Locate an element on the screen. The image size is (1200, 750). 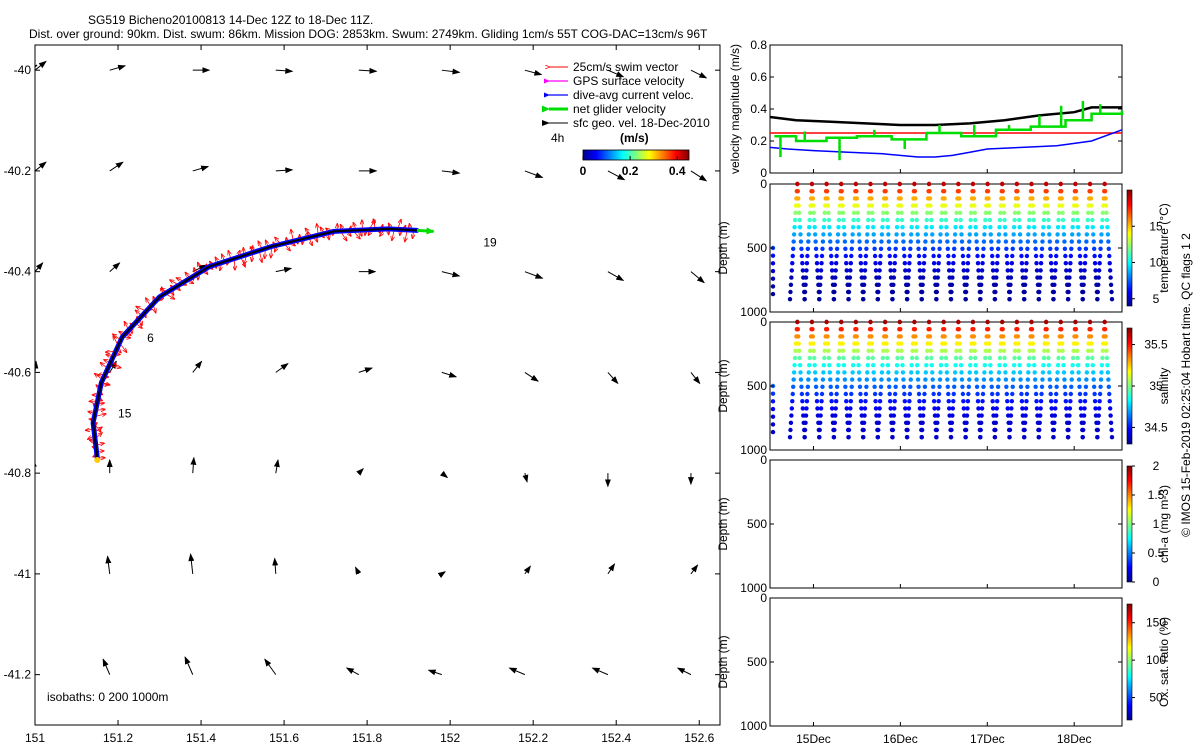
section-colorbar-tick-label: 2 is located at coordinates (1156, 466).